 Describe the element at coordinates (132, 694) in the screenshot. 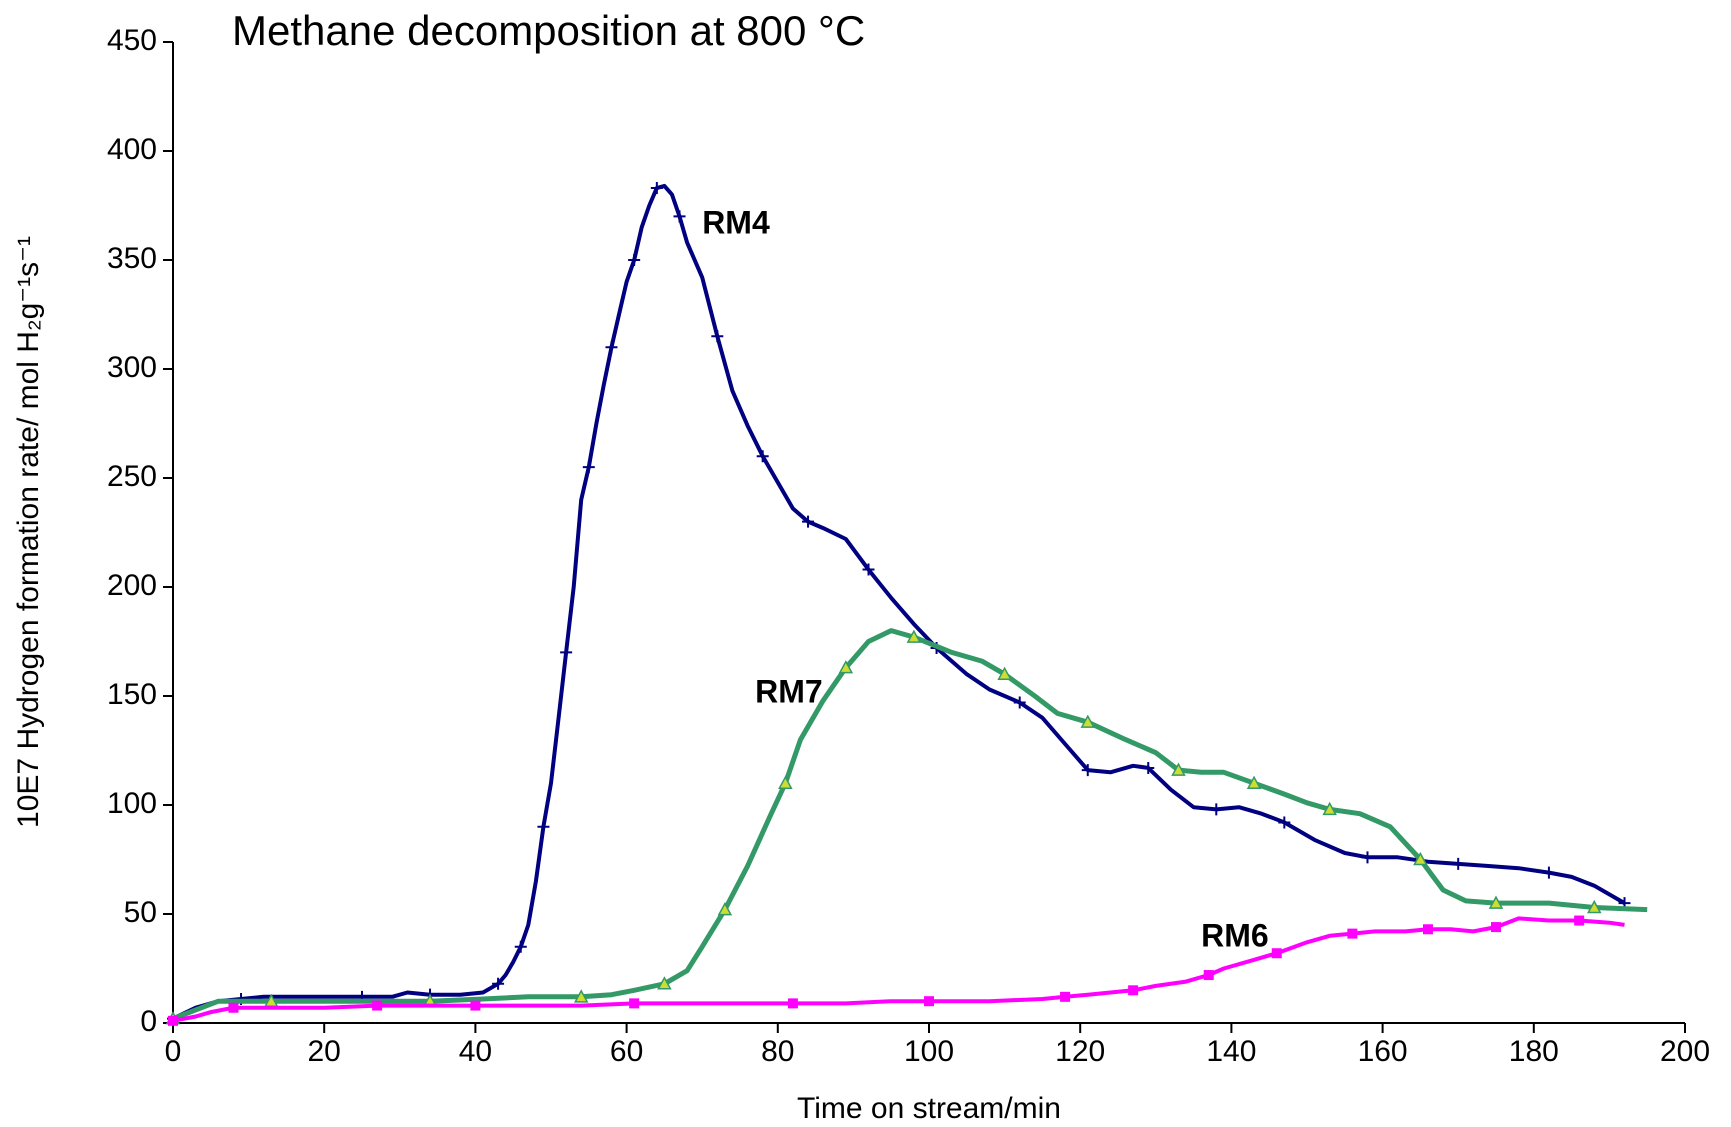

I see `y-tick-label: 150` at that location.